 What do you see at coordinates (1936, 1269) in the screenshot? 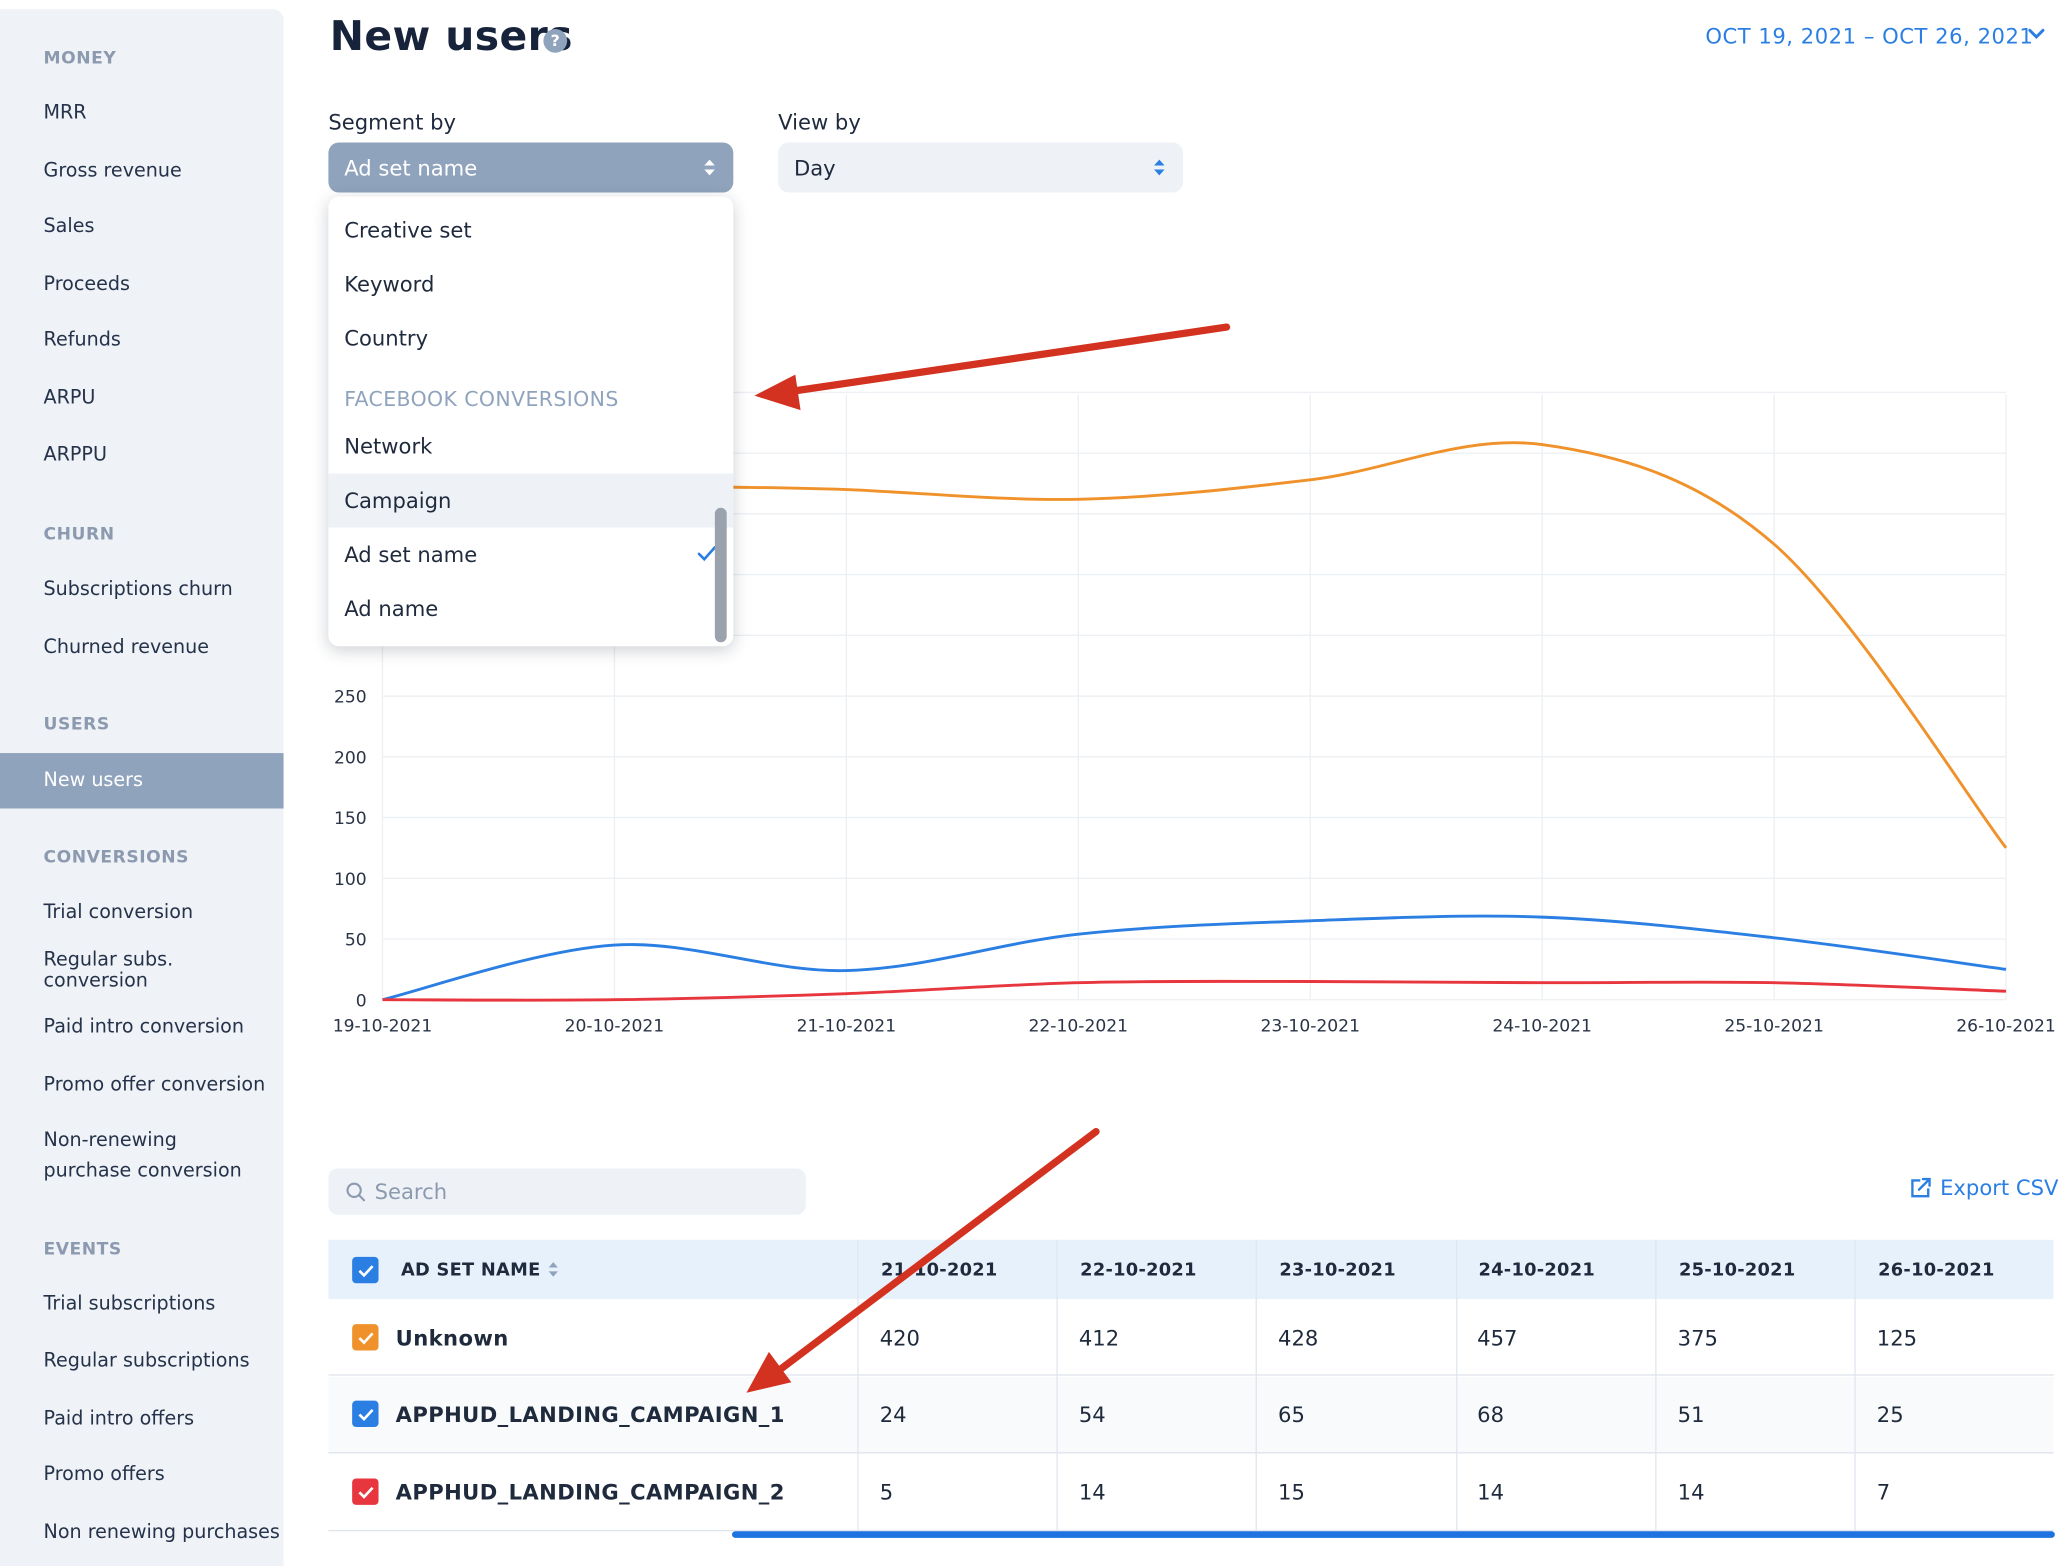
I see `column-header-date: 26-10-2021` at bounding box center [1936, 1269].